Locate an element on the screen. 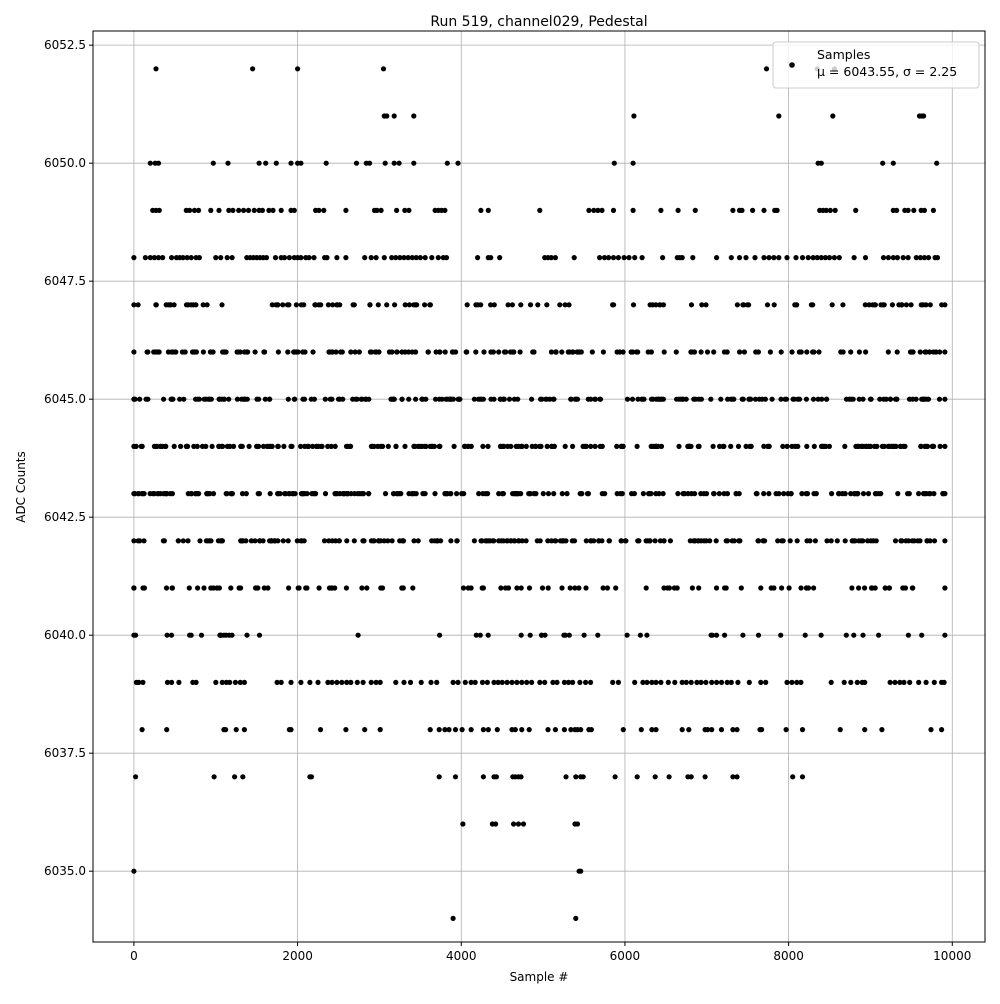 The image size is (1000, 1004). legend-marker is located at coordinates (792, 65).